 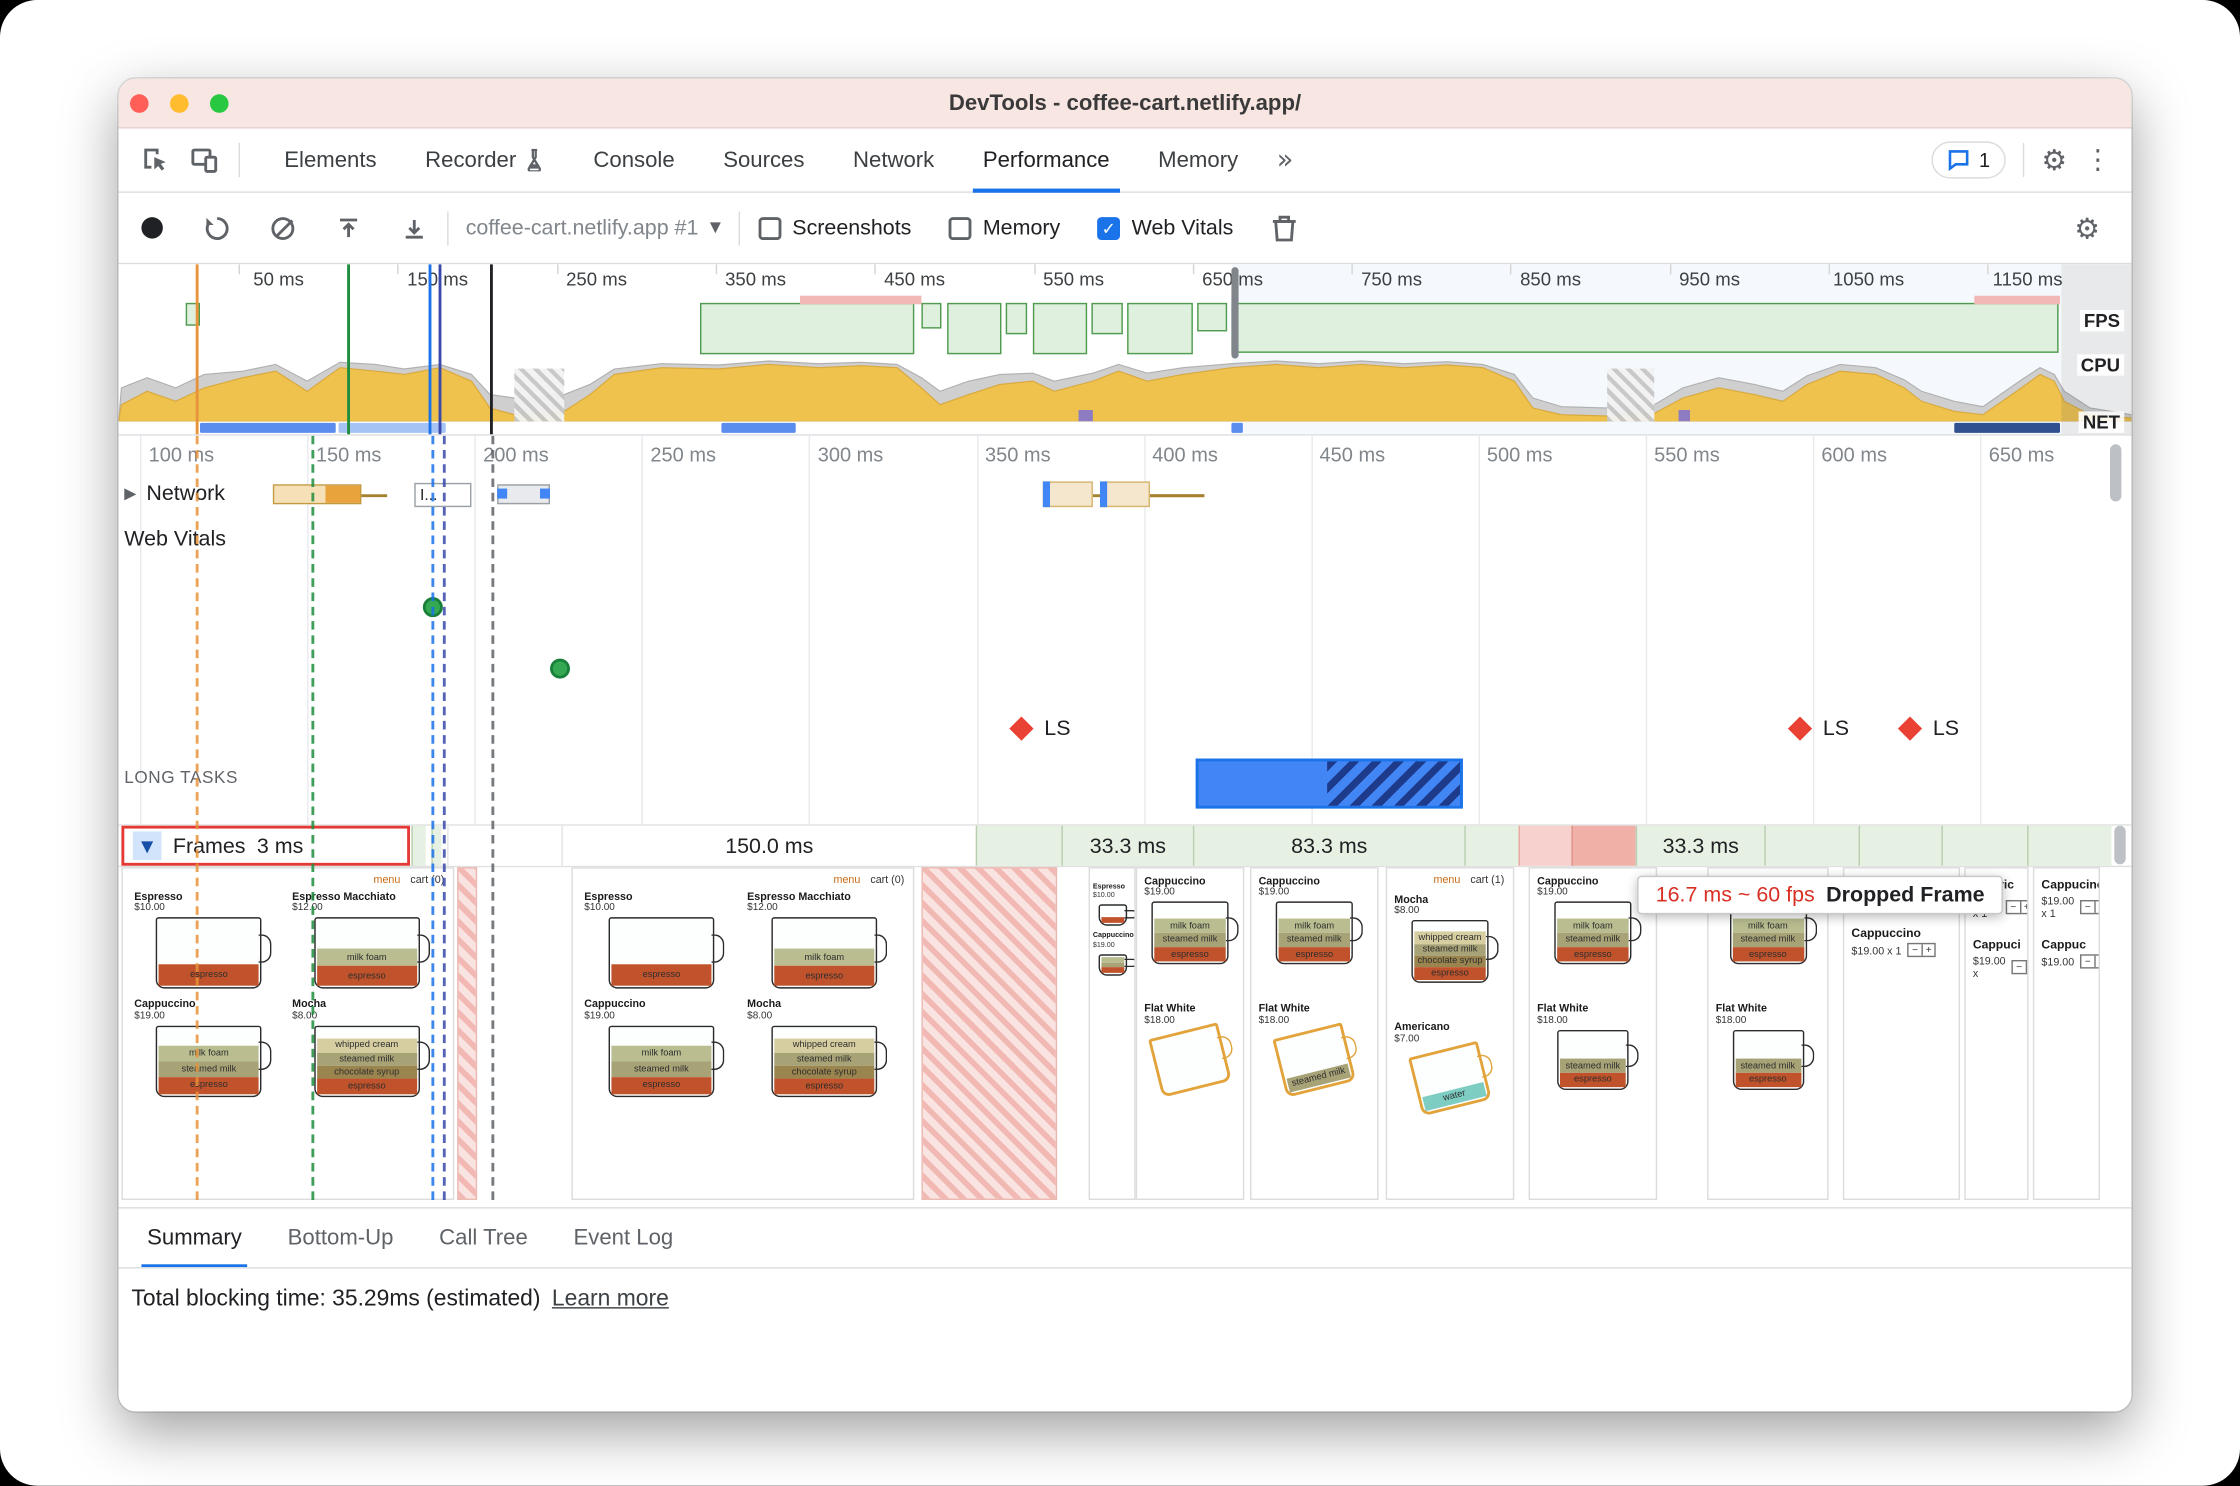 What do you see at coordinates (217, 227) in the screenshot?
I see `reload-and-record-button` at bounding box center [217, 227].